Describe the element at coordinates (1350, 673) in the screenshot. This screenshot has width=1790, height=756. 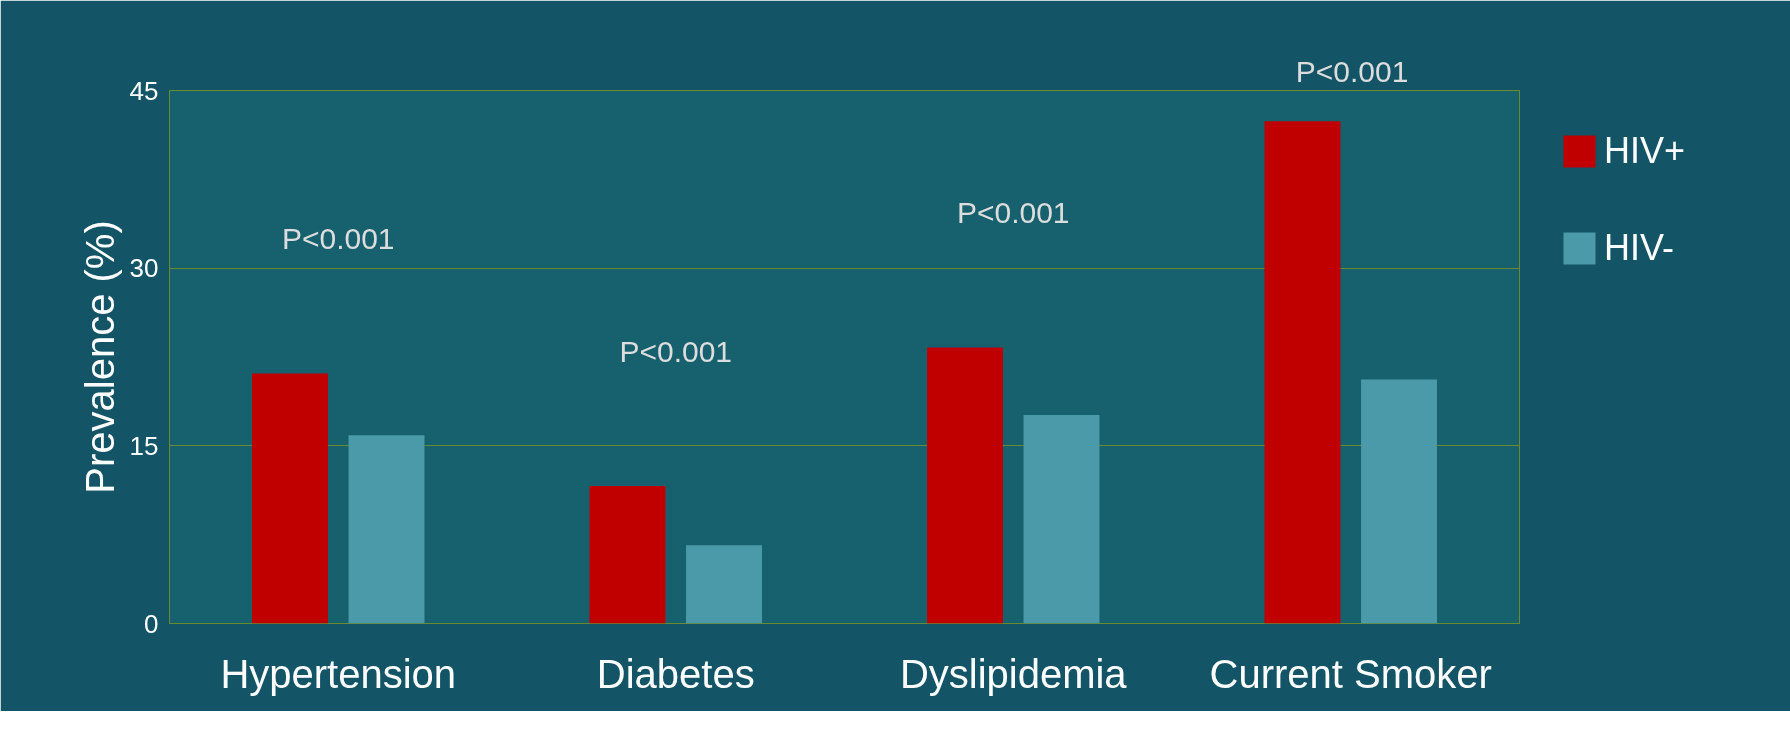
I see `x-tick-label: Current Smoker` at that location.